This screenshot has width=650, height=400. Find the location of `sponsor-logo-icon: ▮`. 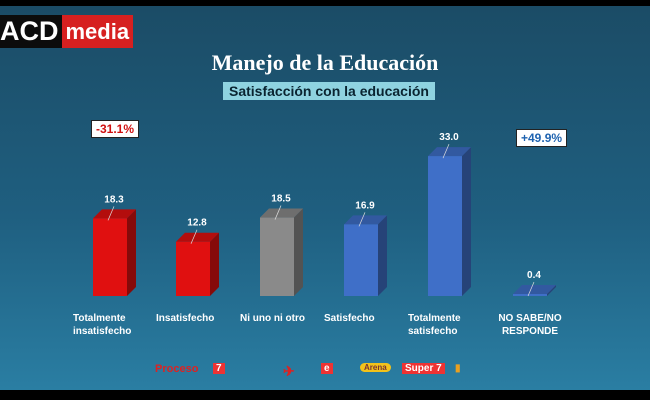

sponsor-logo-icon: ▮ is located at coordinates (458, 368).